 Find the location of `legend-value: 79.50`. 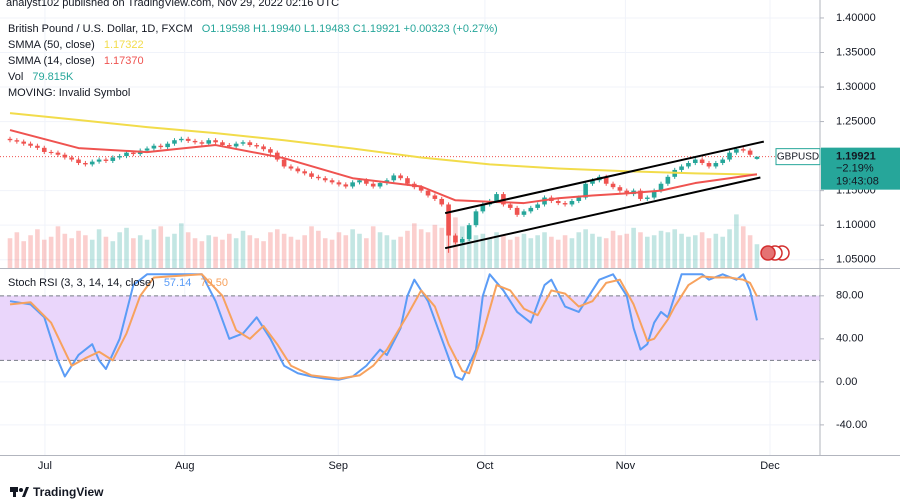

legend-value: 79.50 is located at coordinates (214, 283).